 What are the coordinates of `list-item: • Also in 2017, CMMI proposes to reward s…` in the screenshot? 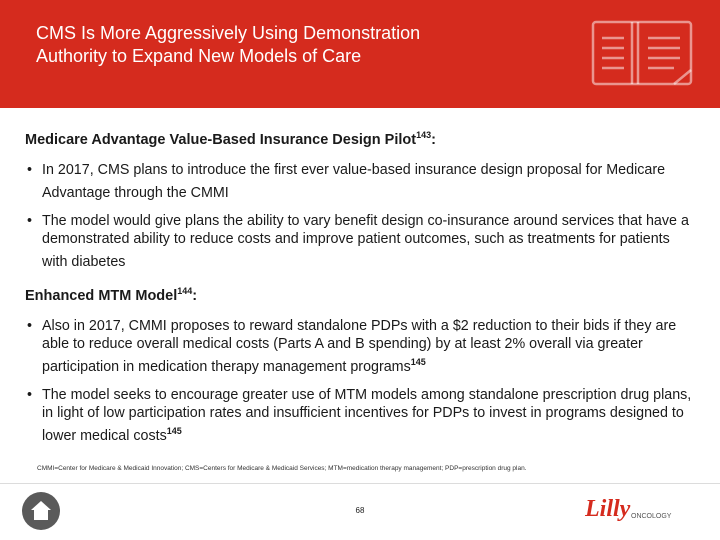 It's located at (352, 346).